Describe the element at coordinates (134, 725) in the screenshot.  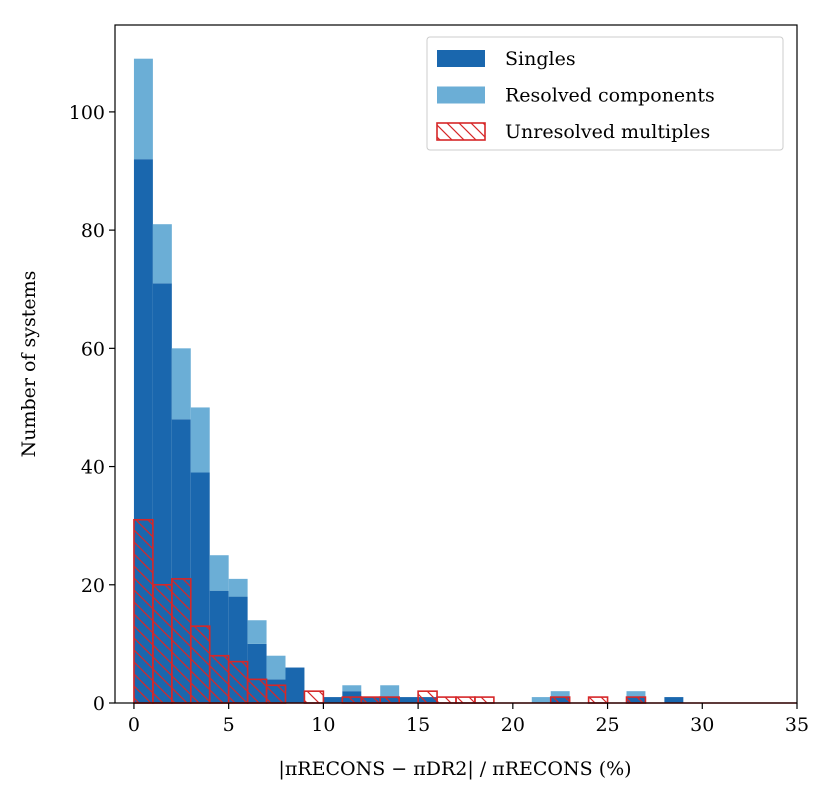
I see `x-tick-label: 0` at that location.